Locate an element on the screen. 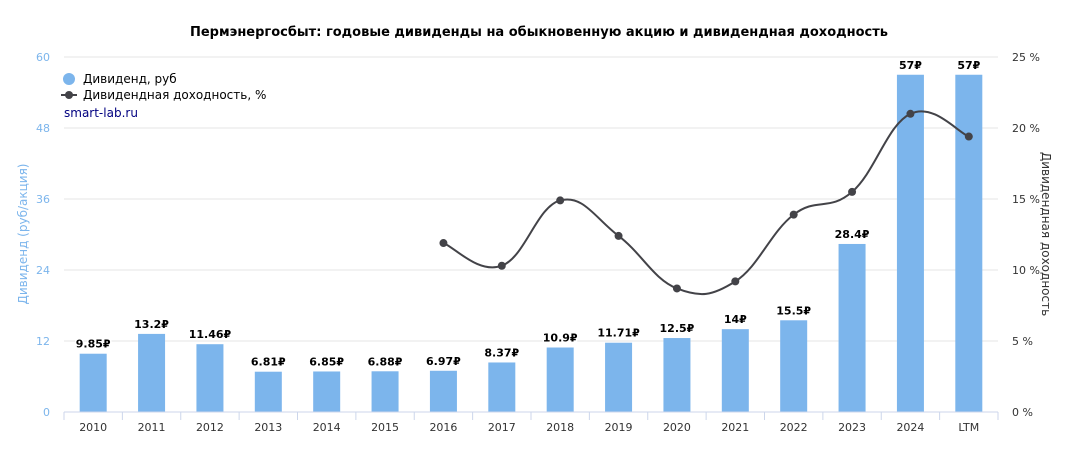  left-tick-label: 24 is located at coordinates (43, 270).